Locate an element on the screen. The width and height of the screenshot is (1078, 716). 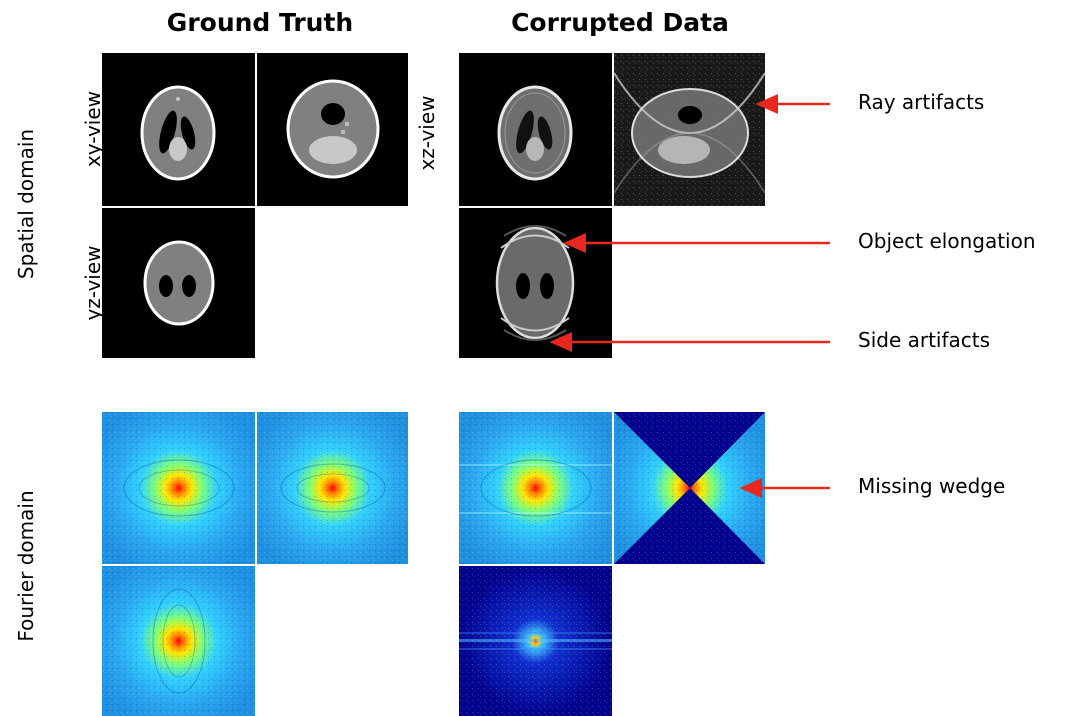
annotation-missing-wedge: Missing wedge is located at coordinates (932, 486).